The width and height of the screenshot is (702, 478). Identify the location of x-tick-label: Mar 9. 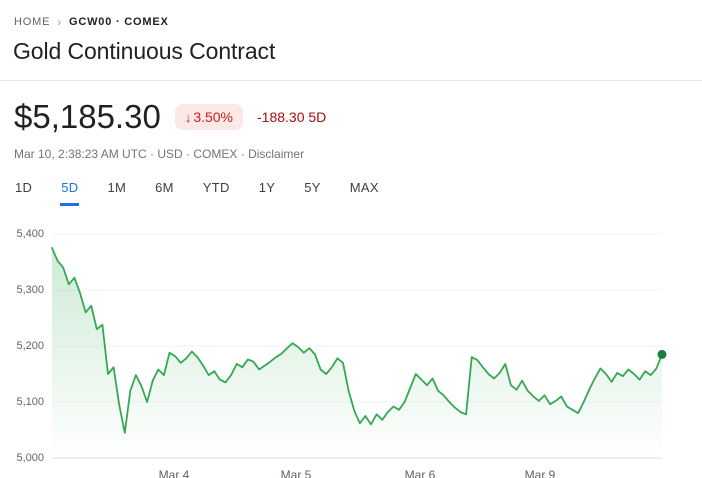
(540, 473).